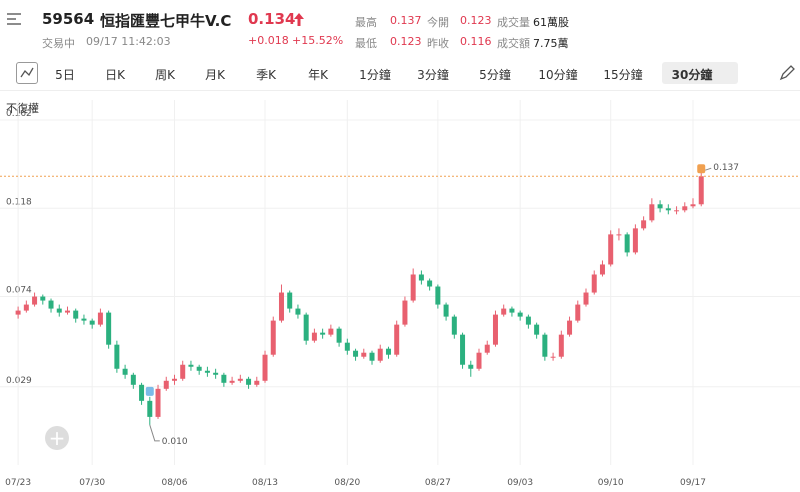  What do you see at coordinates (268, 40) in the screenshot?
I see `change: +0.018` at bounding box center [268, 40].